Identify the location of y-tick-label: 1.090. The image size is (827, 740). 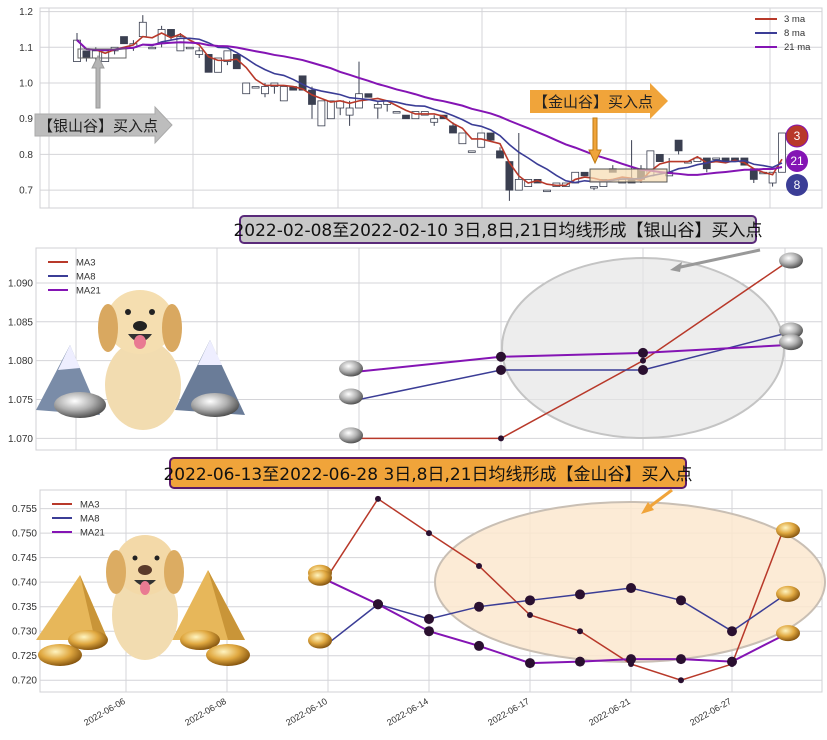
(20, 283).